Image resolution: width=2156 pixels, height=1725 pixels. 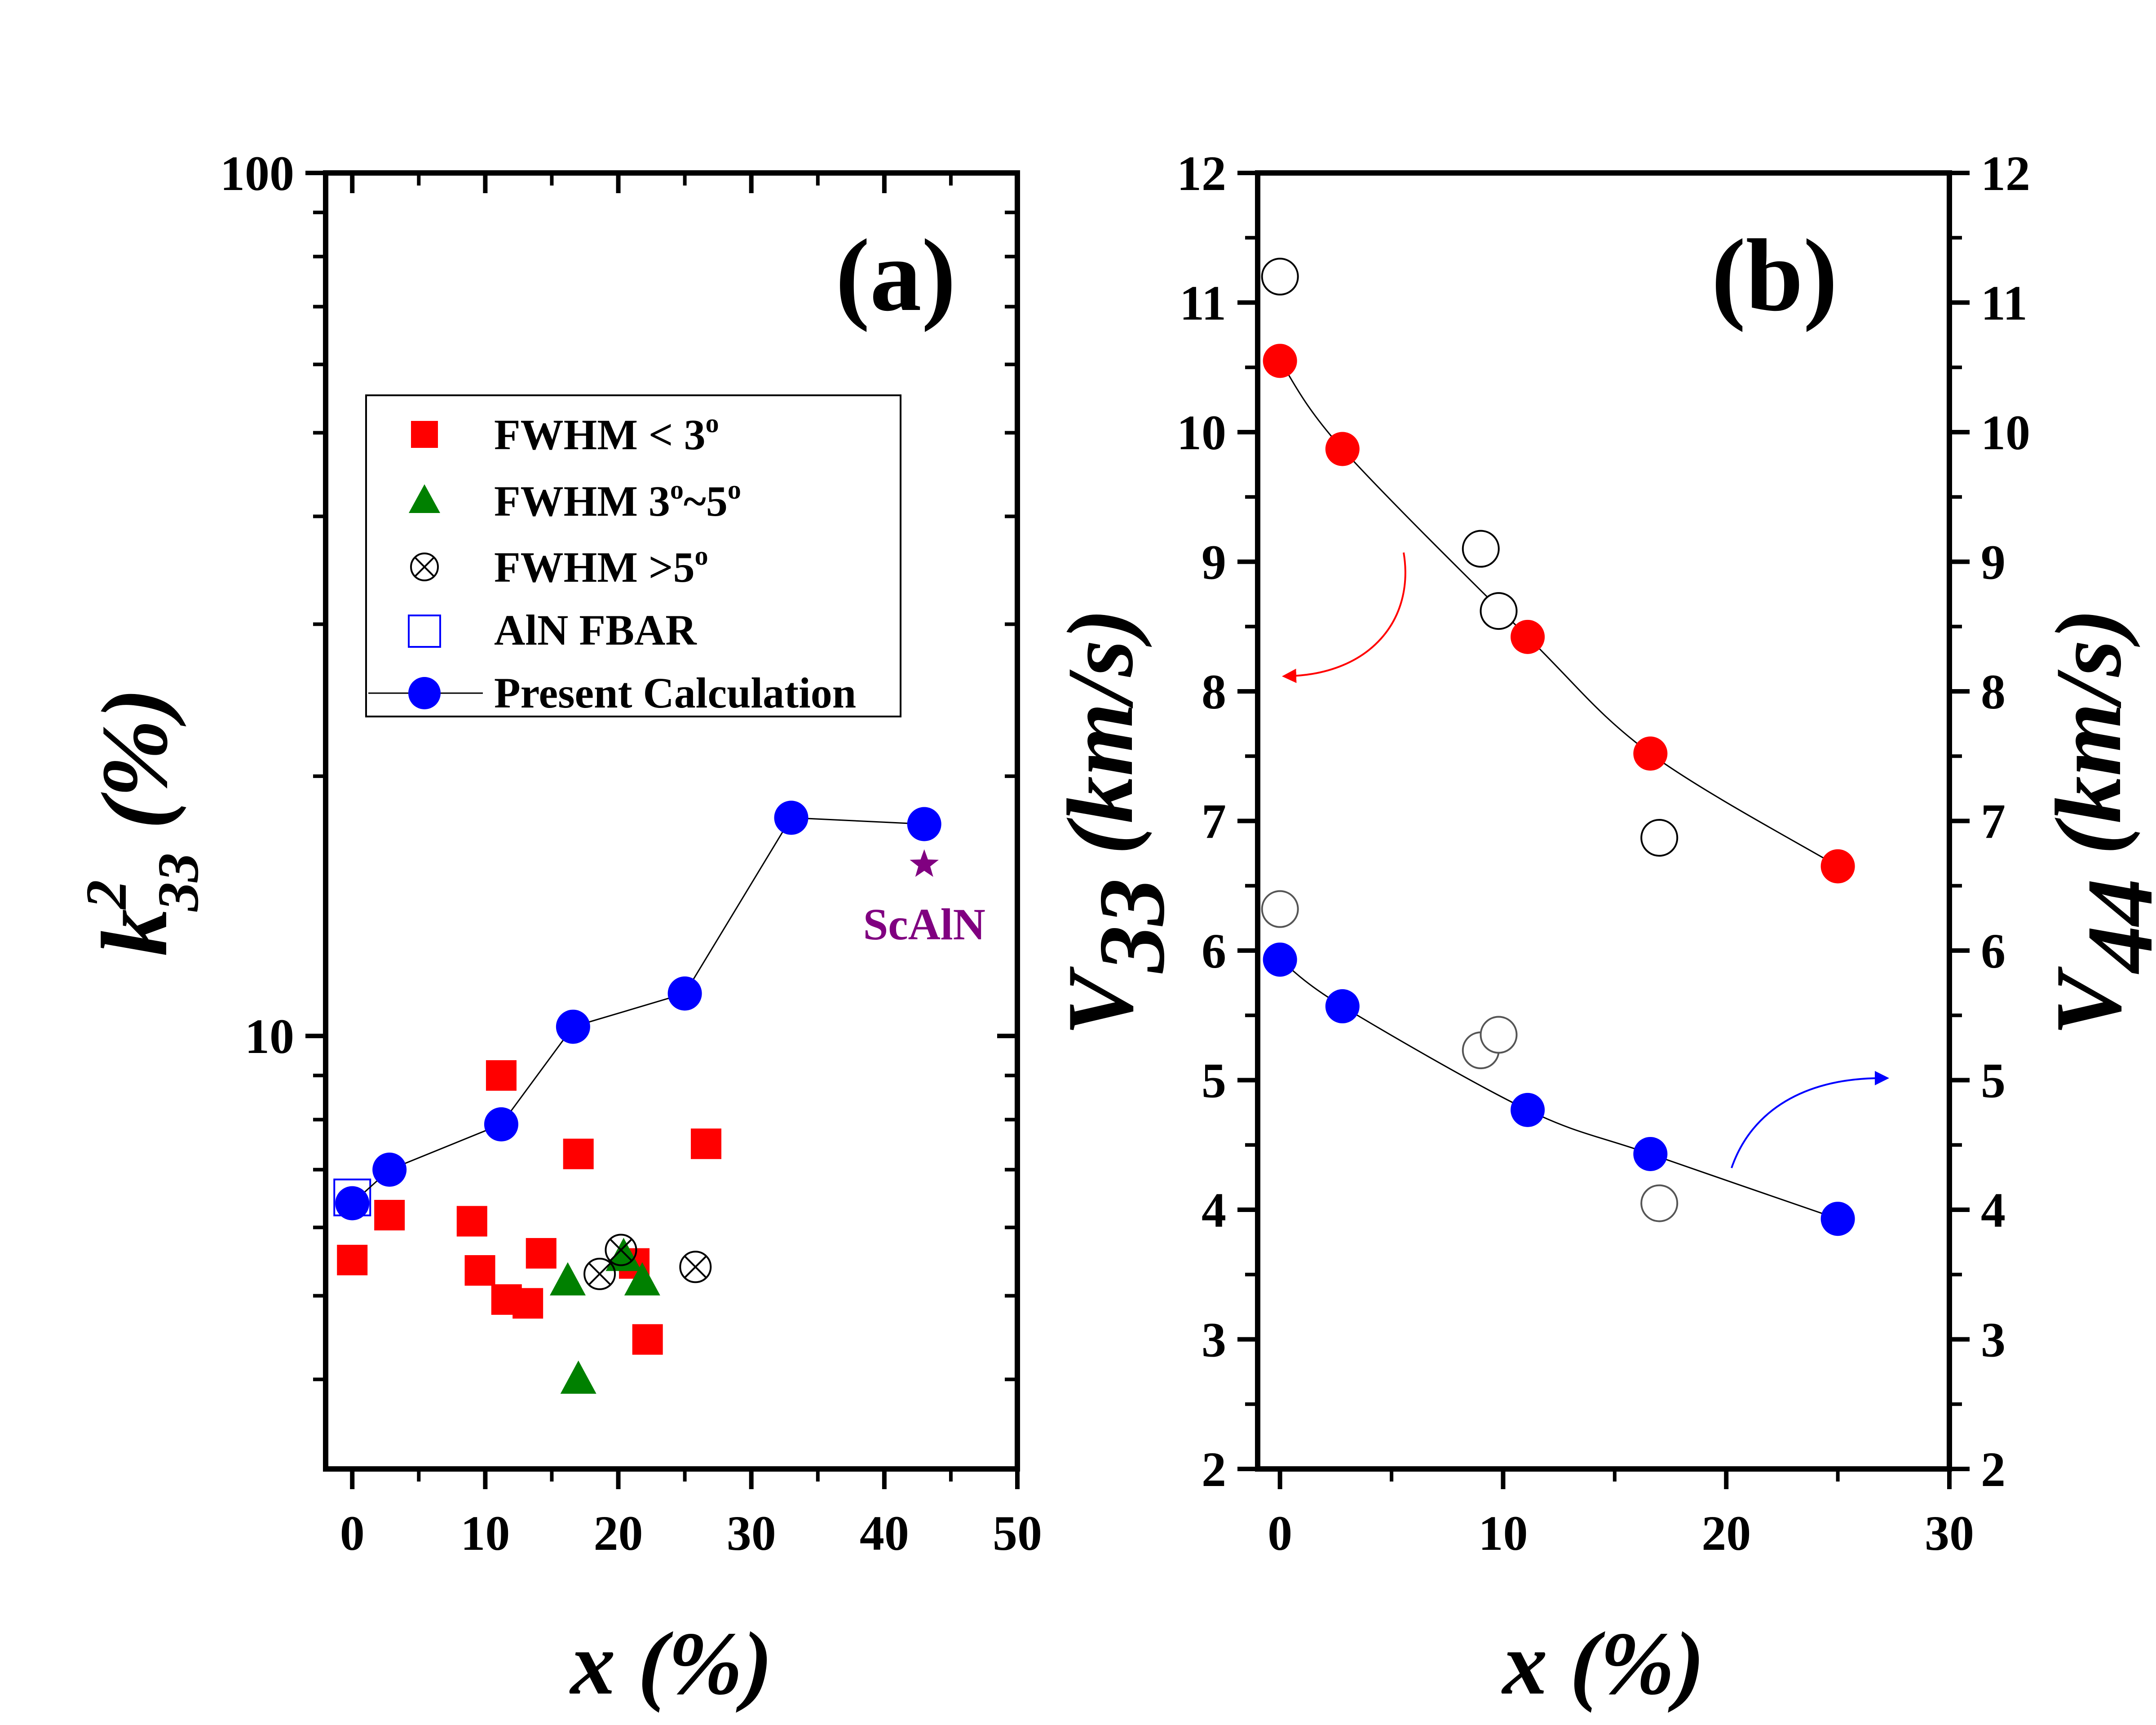 What do you see at coordinates (1994, 1469) in the screenshot?
I see `y2-tick-label: 2` at bounding box center [1994, 1469].